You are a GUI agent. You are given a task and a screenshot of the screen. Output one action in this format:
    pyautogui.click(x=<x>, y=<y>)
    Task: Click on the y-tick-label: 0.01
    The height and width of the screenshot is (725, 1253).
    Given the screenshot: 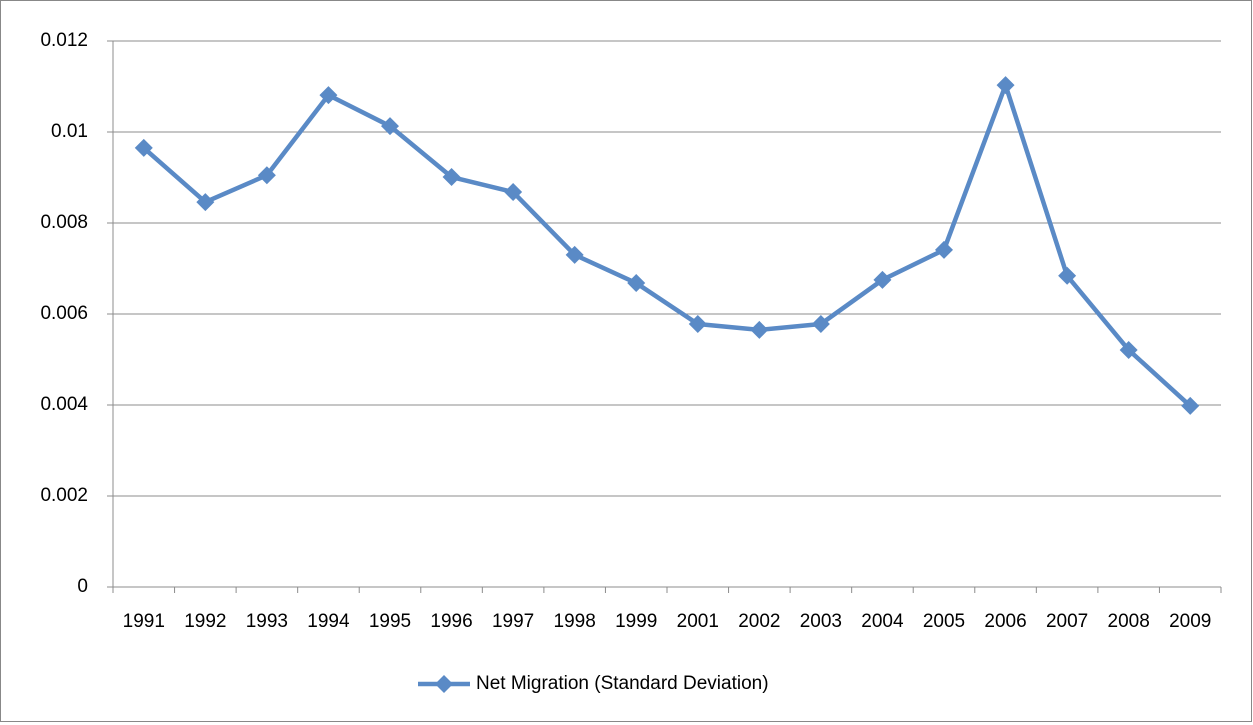 What is the action you would take?
    pyautogui.click(x=69, y=131)
    